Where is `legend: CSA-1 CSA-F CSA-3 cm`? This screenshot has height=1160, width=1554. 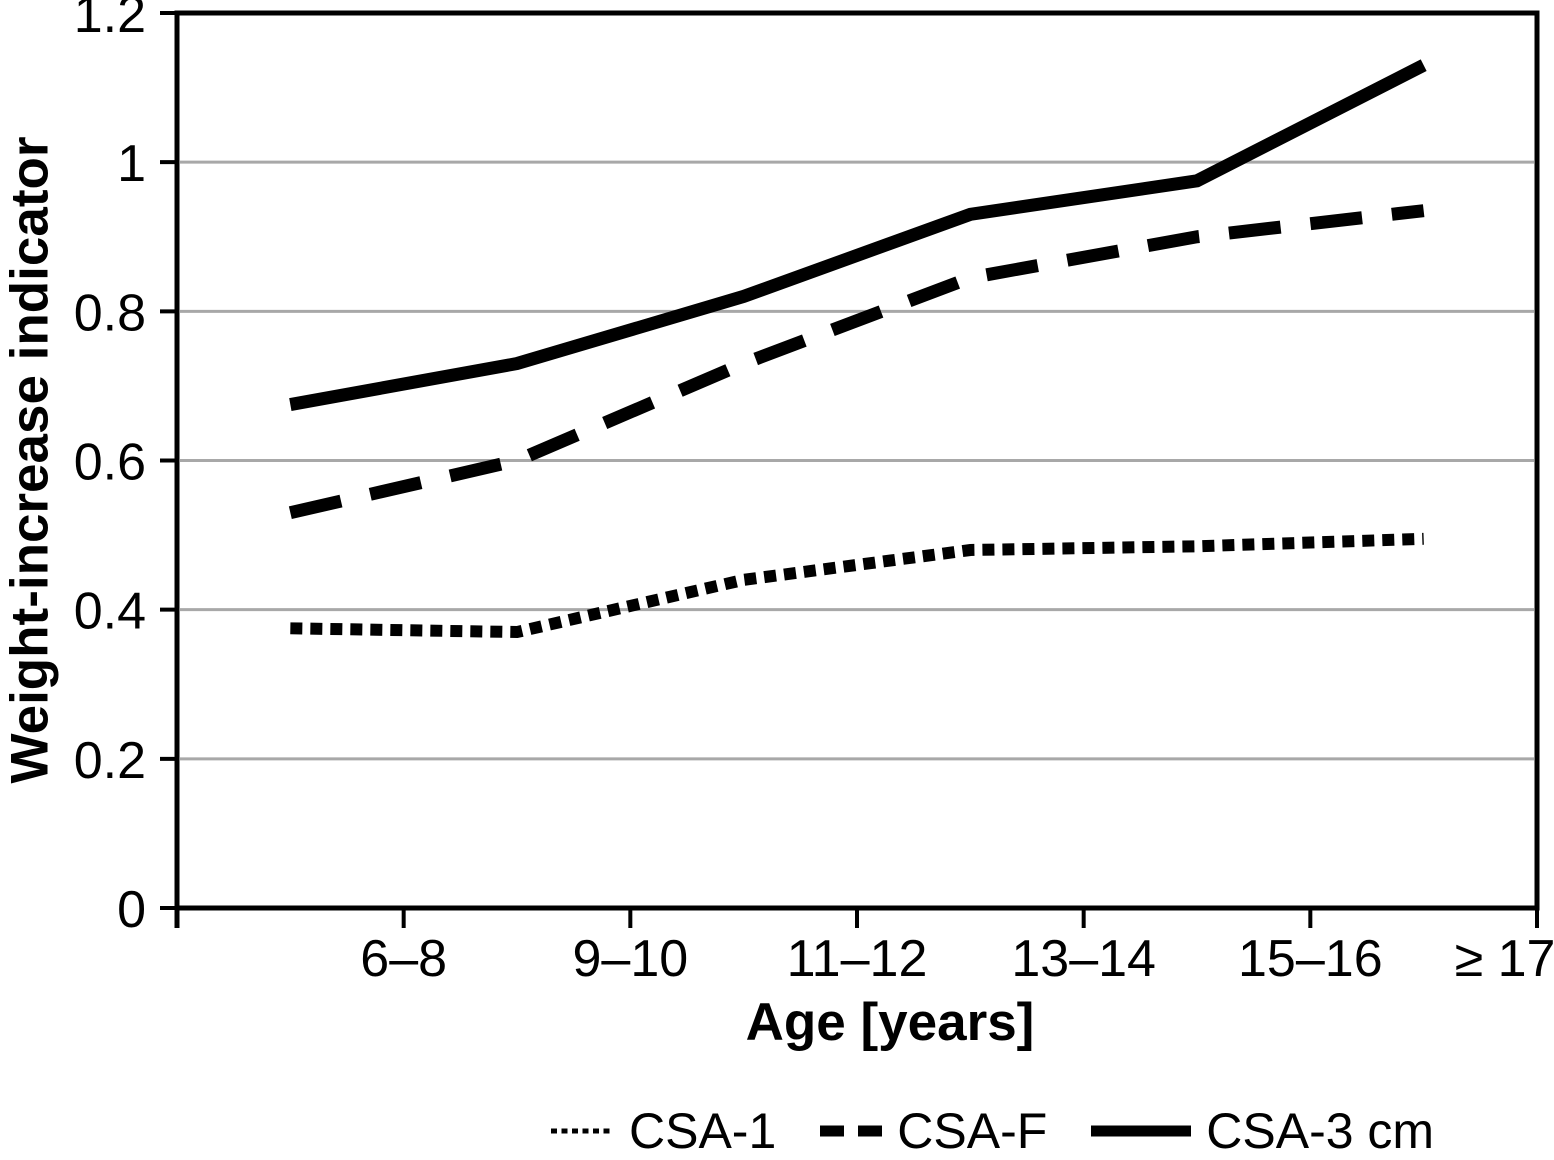
legend: CSA-1 CSA-F CSA-3 cm is located at coordinates (992, 1131).